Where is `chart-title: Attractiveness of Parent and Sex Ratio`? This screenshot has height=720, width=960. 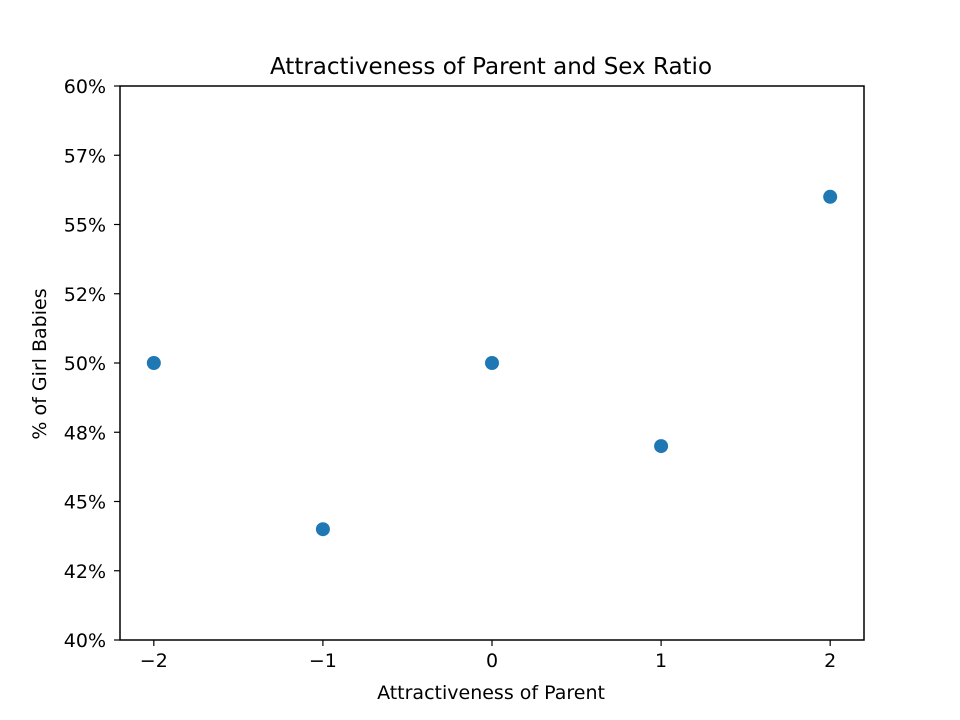
chart-title: Attractiveness of Parent and Sex Ratio is located at coordinates (491, 67).